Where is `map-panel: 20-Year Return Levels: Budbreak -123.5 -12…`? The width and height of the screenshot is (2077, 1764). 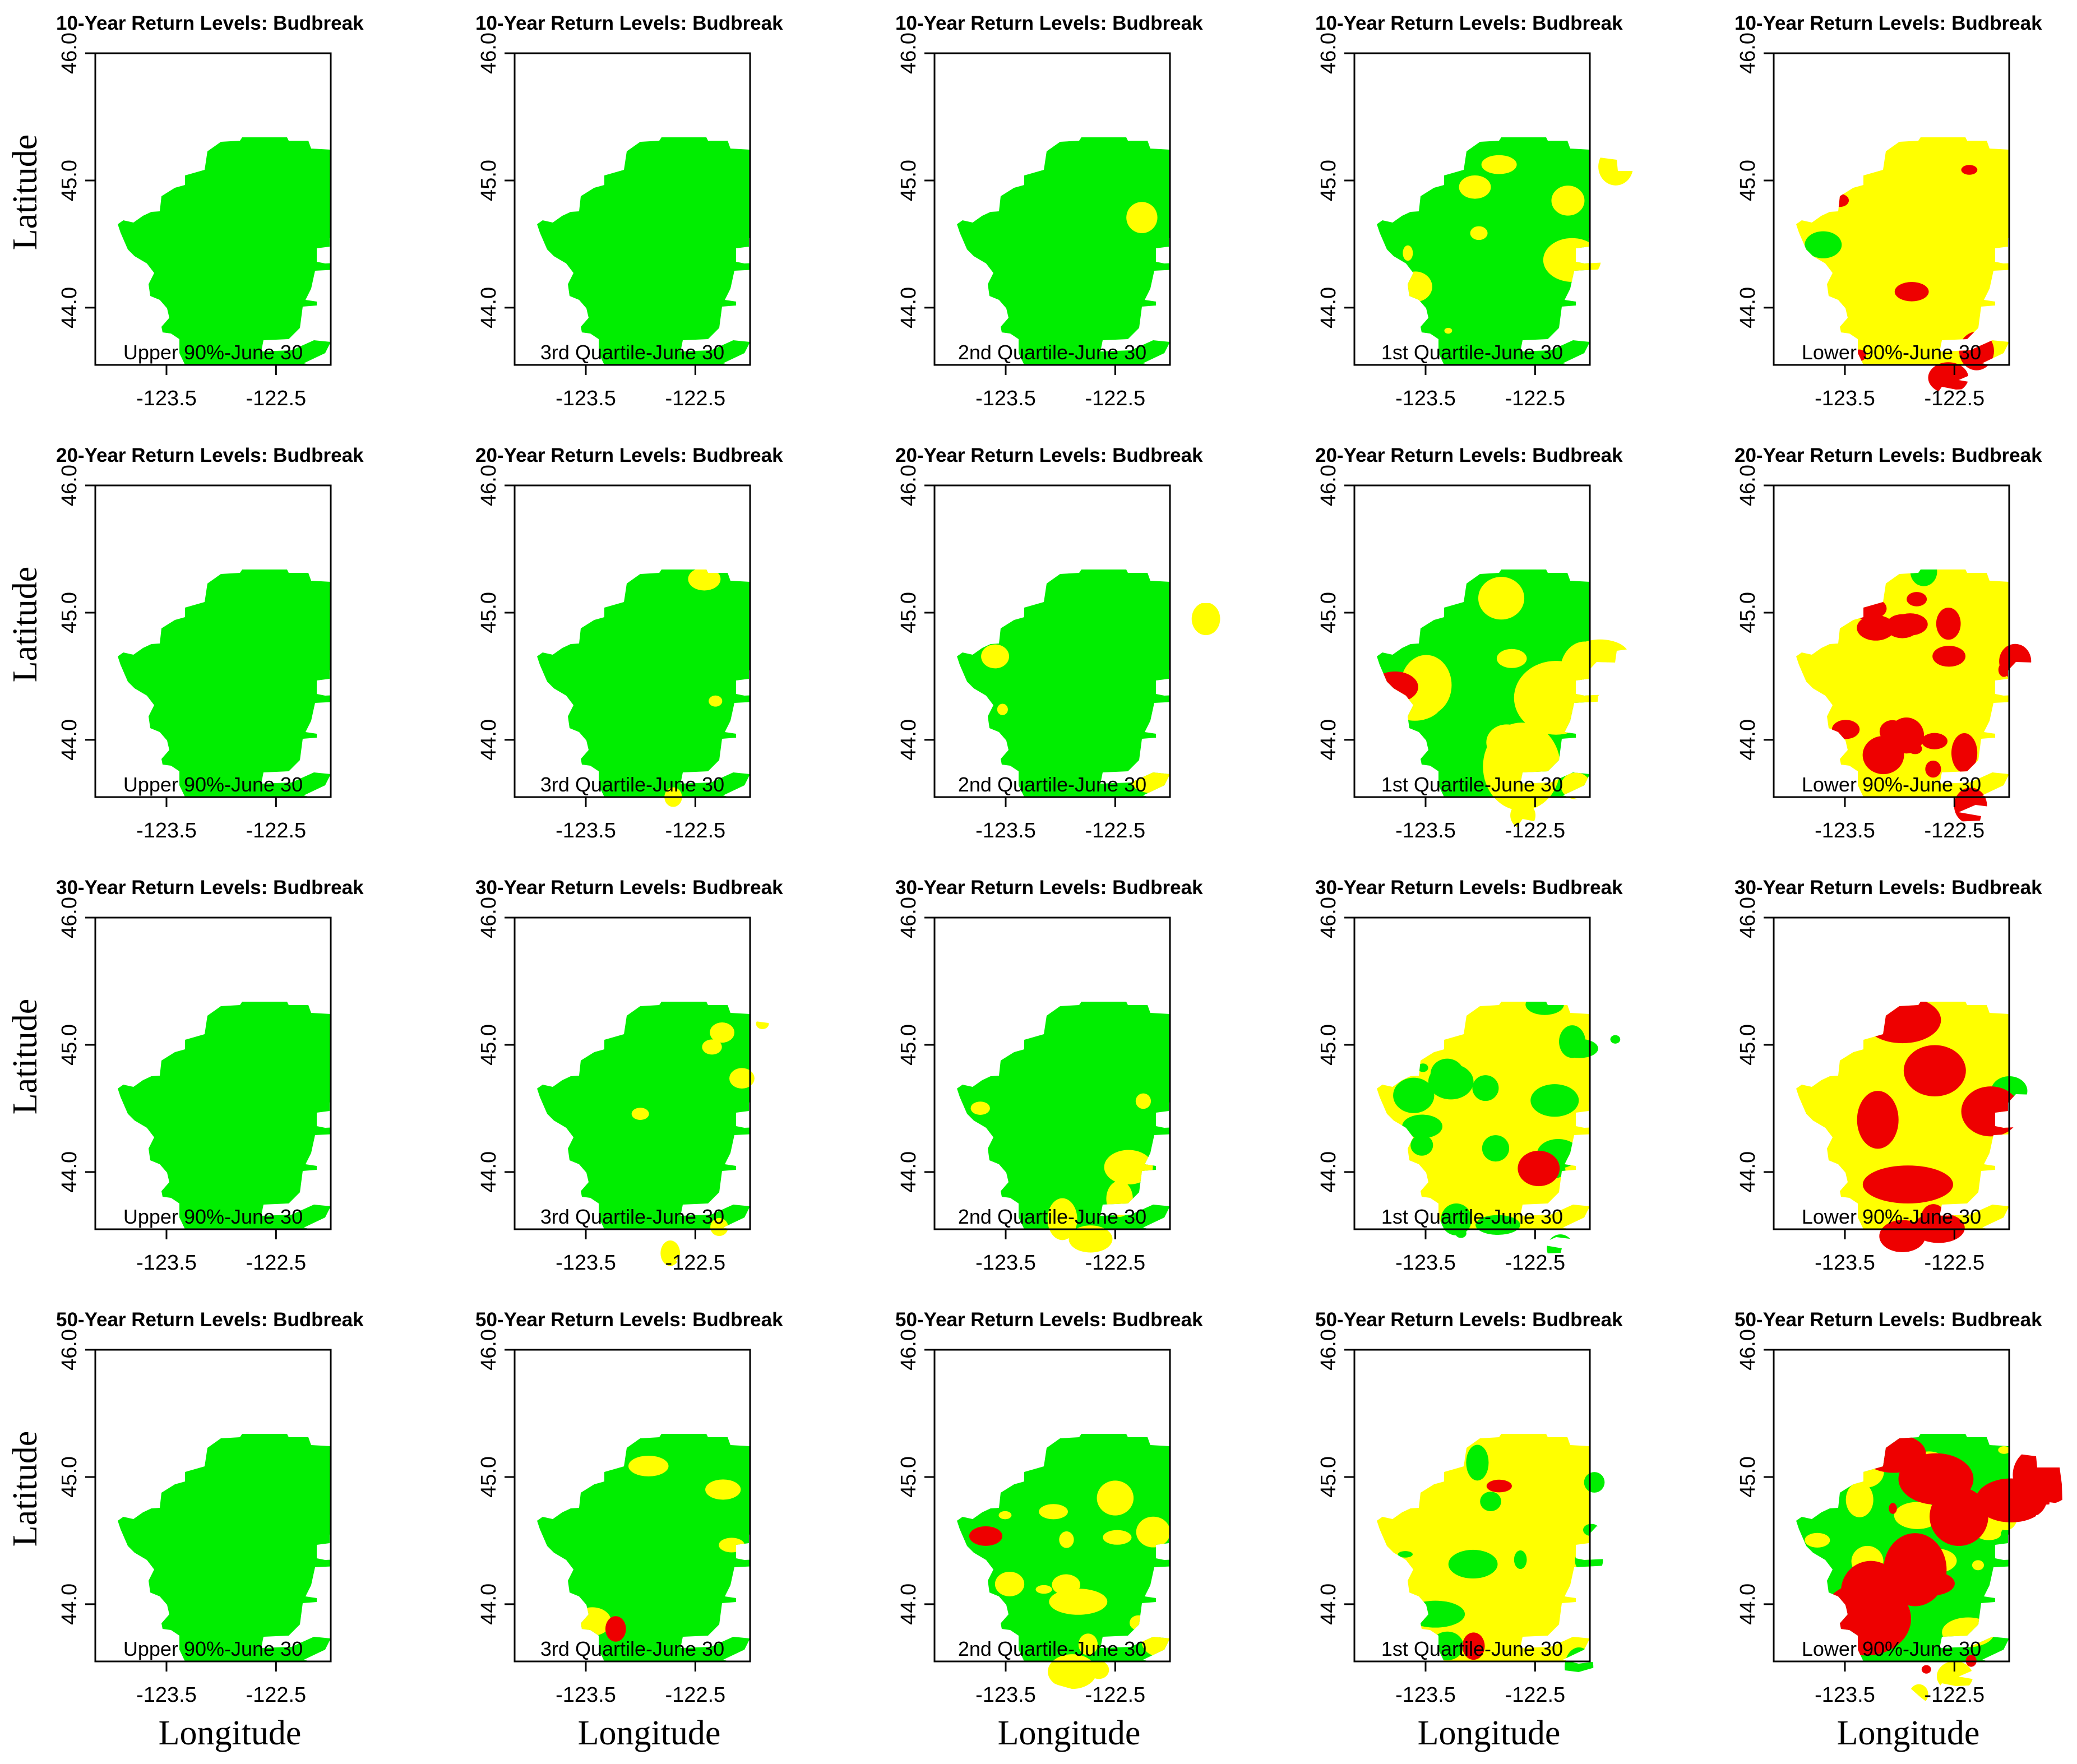 map-panel: 20-Year Return Levels: Budbreak -123.5 -12… is located at coordinates (1472, 643).